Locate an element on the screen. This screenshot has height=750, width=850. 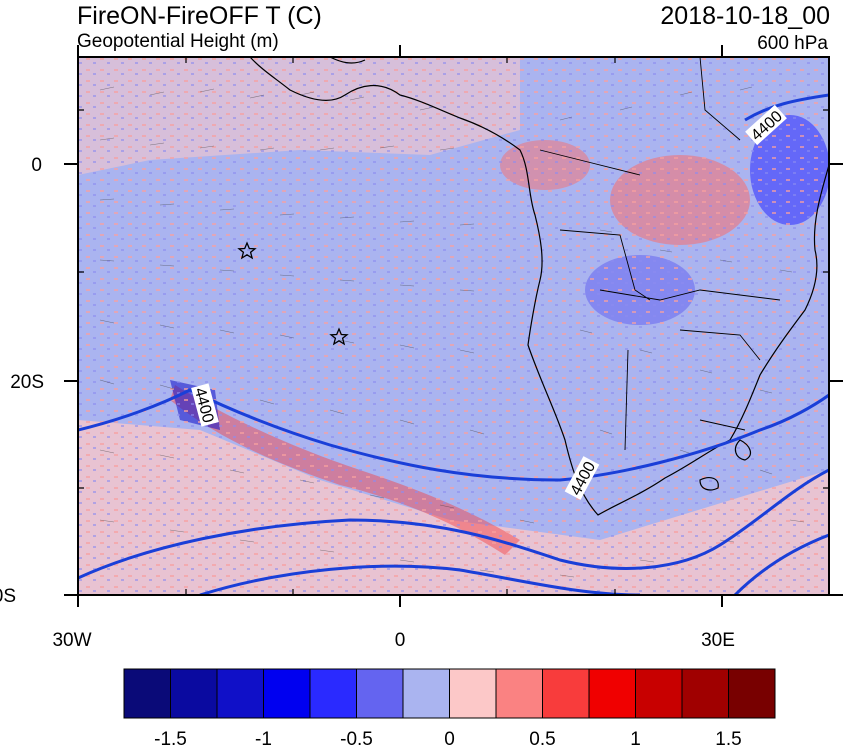
contour-lower-a is located at coordinates (453, 524).